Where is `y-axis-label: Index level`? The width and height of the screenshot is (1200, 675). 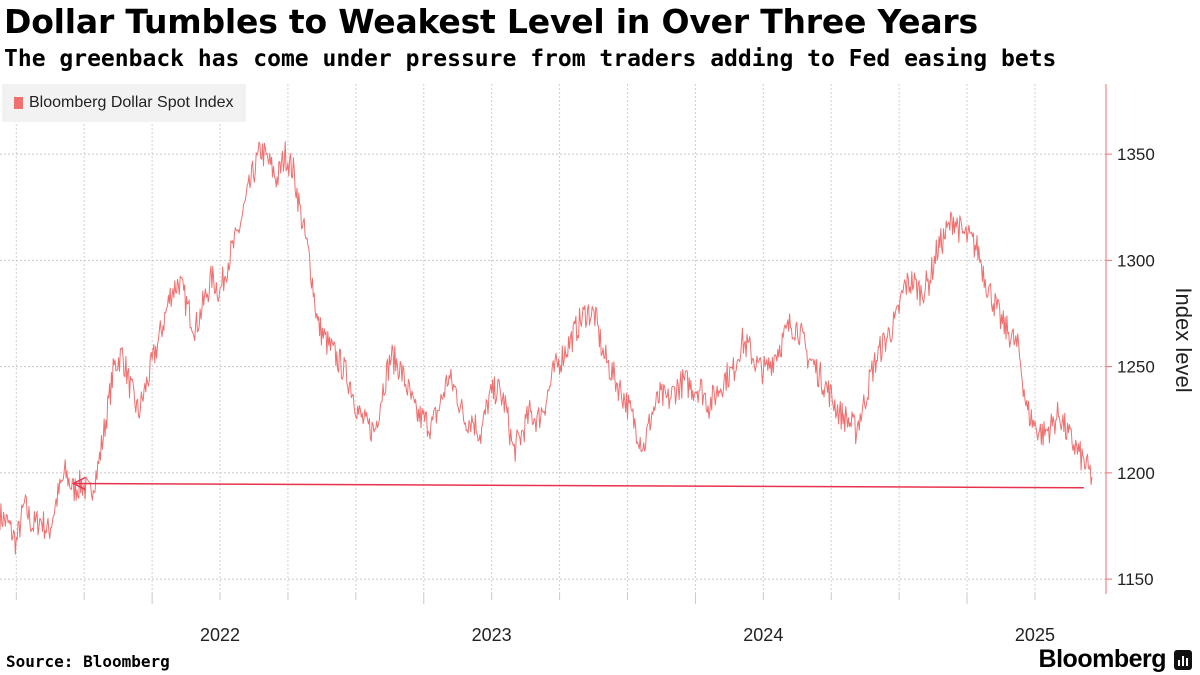 y-axis-label: Index level is located at coordinates (1183, 339).